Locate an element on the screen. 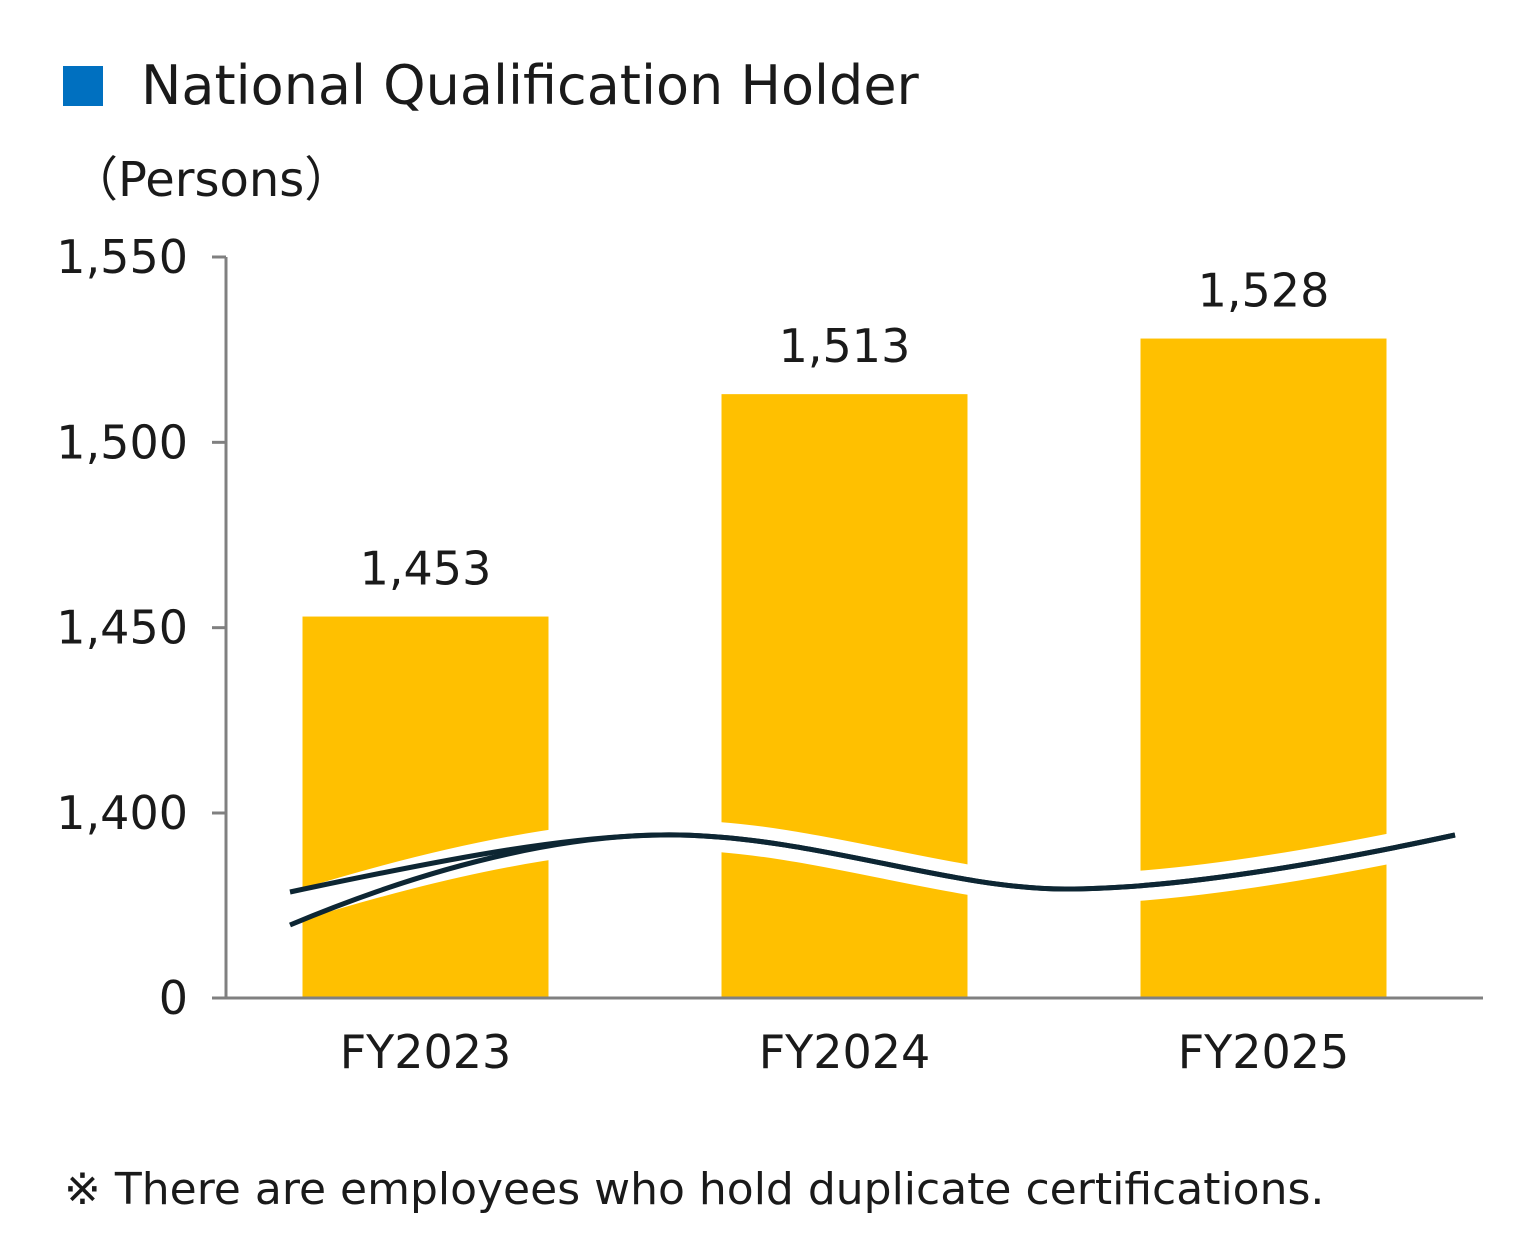 The height and width of the screenshot is (1250, 1533). x-tick-label-fy2023: FY2023 is located at coordinates (426, 1052).